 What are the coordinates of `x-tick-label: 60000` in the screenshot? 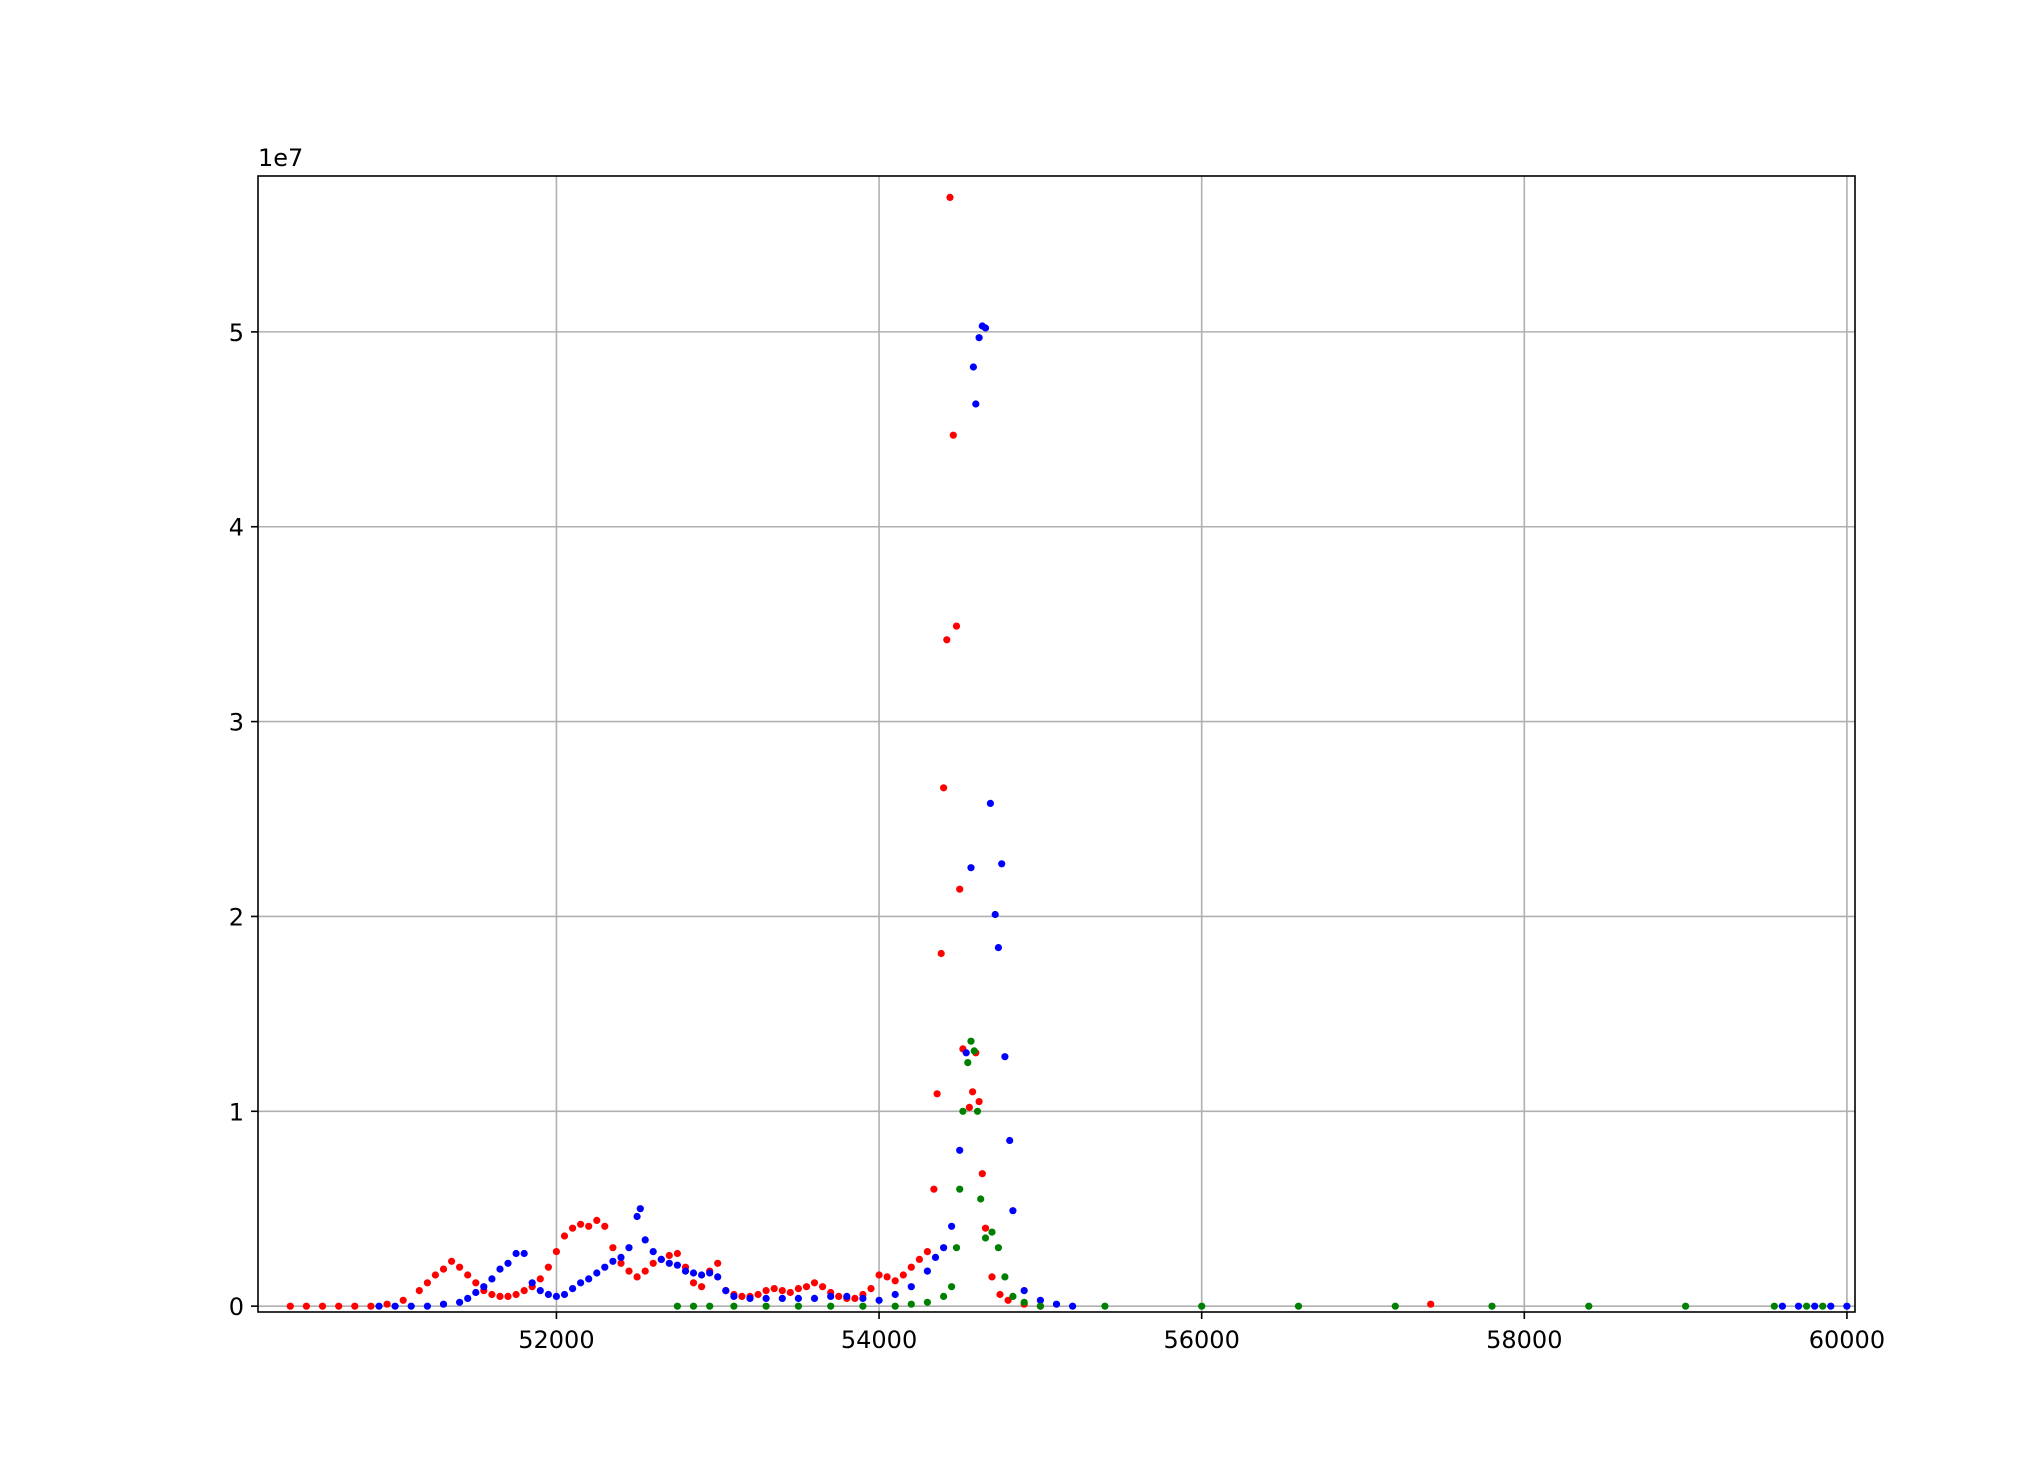 It's located at (1847, 1340).